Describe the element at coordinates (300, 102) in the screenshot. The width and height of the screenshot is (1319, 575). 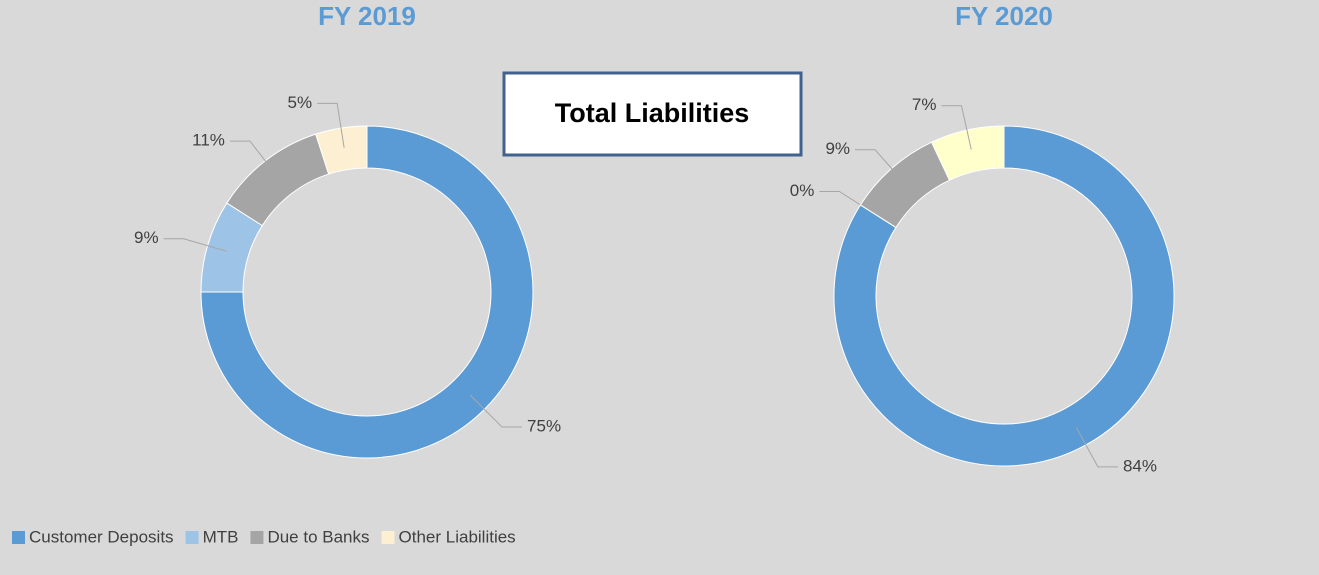
I see `data-label: 5%` at that location.